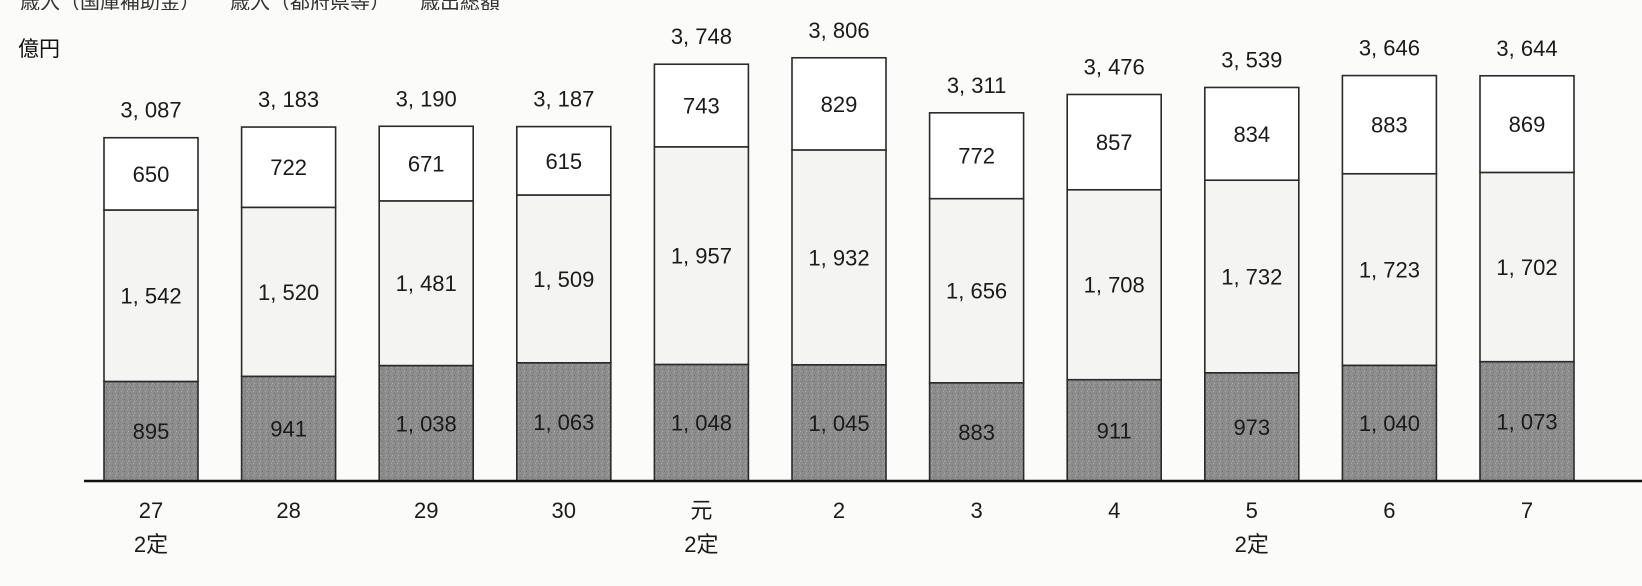 The width and height of the screenshot is (1642, 586). I want to click on segment-value-label: 895, so click(151, 431).